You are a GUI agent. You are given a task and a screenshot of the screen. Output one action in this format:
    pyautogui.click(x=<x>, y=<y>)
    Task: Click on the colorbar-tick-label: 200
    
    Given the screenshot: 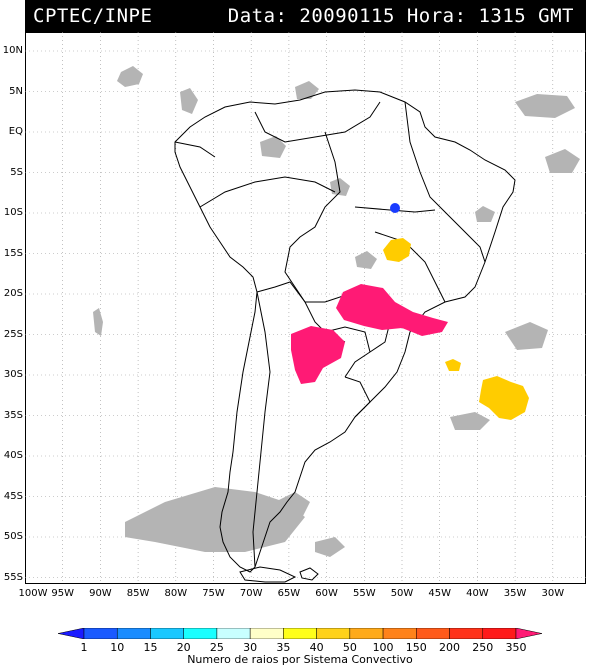 What is the action you would take?
    pyautogui.click(x=450, y=647)
    